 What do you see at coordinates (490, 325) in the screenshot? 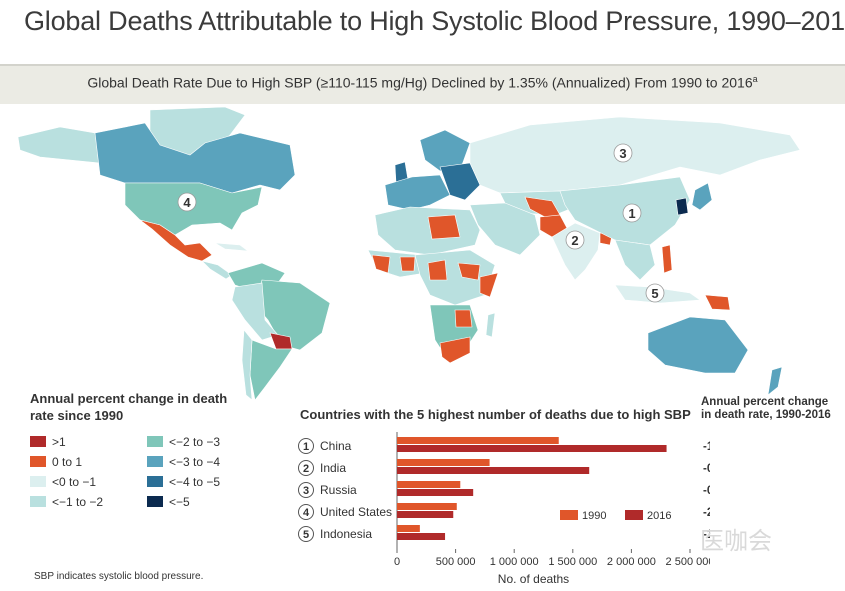
I see `map-region-madagascar` at bounding box center [490, 325].